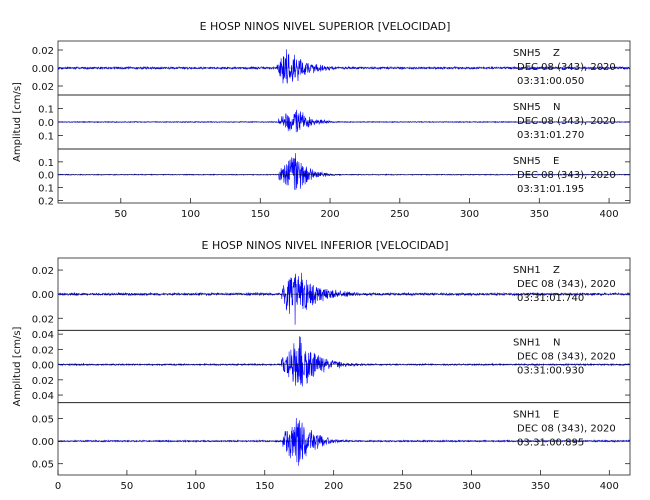  I want to click on time-label: 03:31:01.270, so click(550, 135).